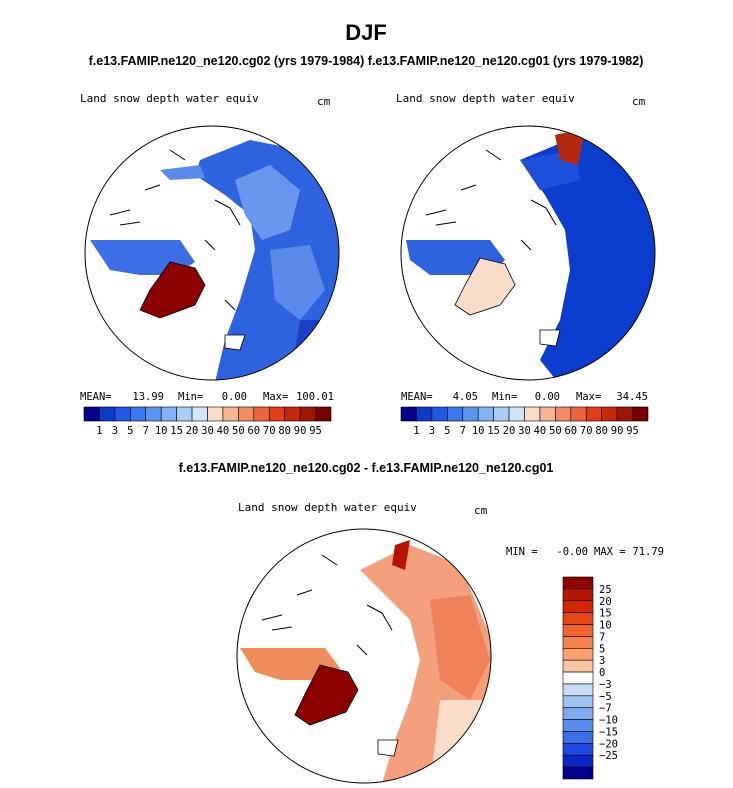  Describe the element at coordinates (570, 431) in the screenshot. I see `panel-2-colorbar-tick: 60` at that location.